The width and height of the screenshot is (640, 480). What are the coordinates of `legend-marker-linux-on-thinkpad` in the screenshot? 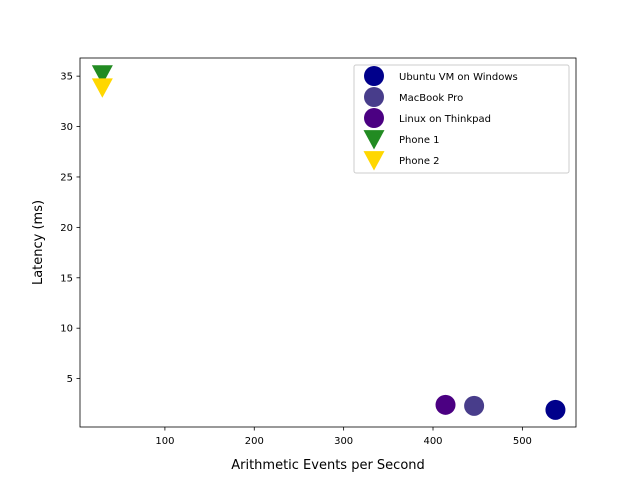 It's located at (374, 118).